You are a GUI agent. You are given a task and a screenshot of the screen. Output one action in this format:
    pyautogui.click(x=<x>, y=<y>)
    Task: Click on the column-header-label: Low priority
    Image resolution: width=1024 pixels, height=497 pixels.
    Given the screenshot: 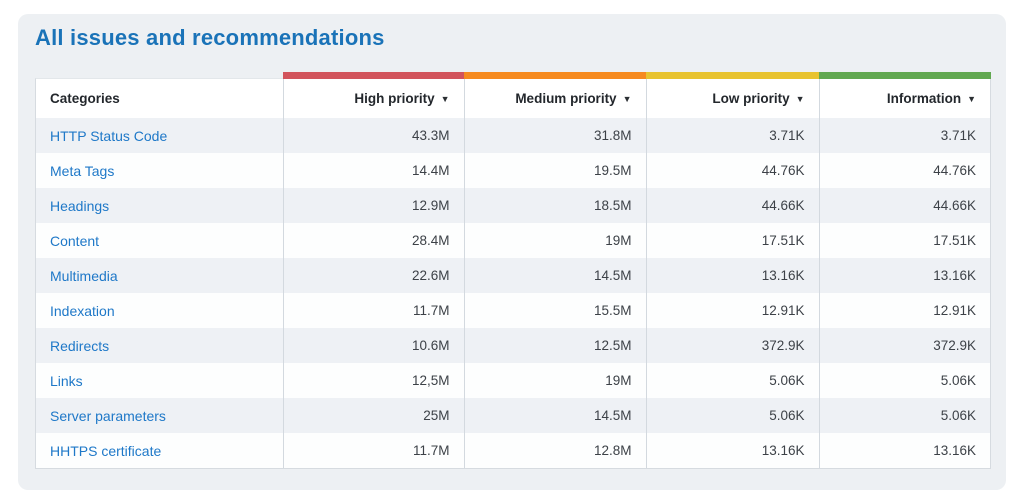 What is the action you would take?
    pyautogui.click(x=751, y=98)
    